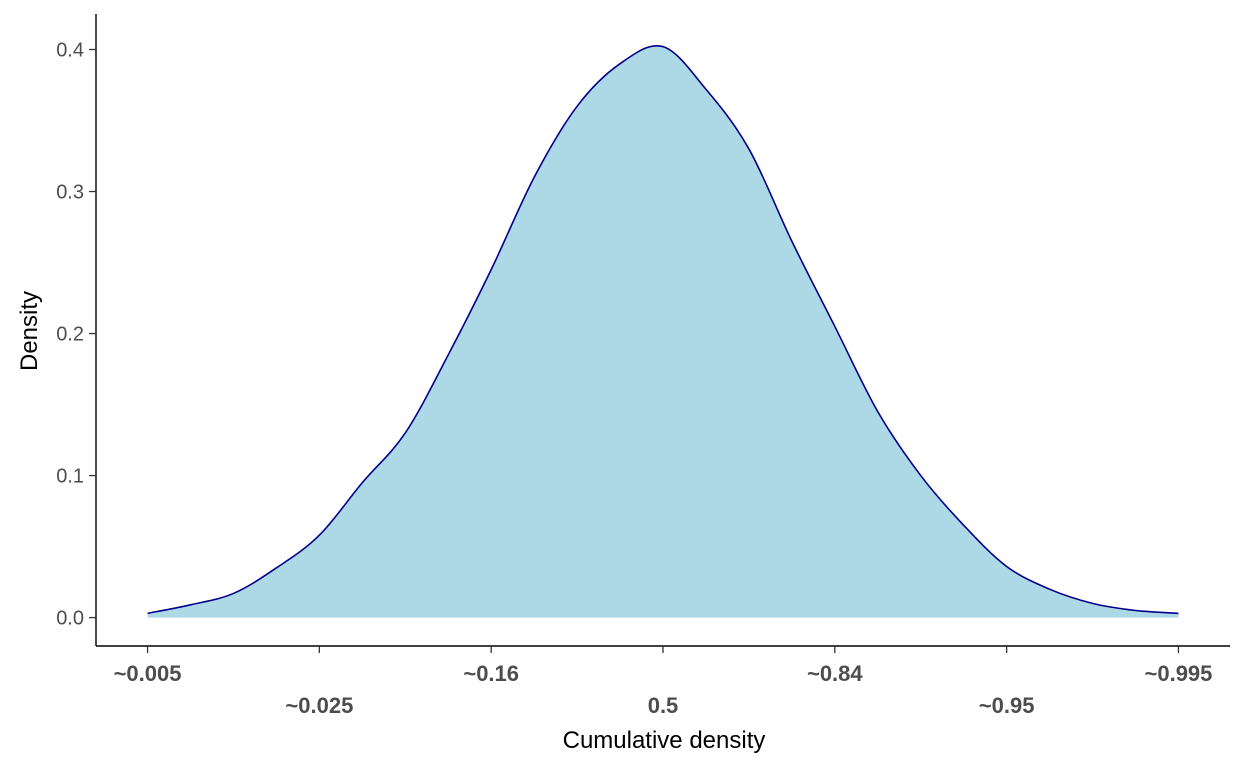 Image resolution: width=1248 pixels, height=768 pixels. What do you see at coordinates (70, 193) in the screenshot?
I see `y-tick-label: 0.3` at bounding box center [70, 193].